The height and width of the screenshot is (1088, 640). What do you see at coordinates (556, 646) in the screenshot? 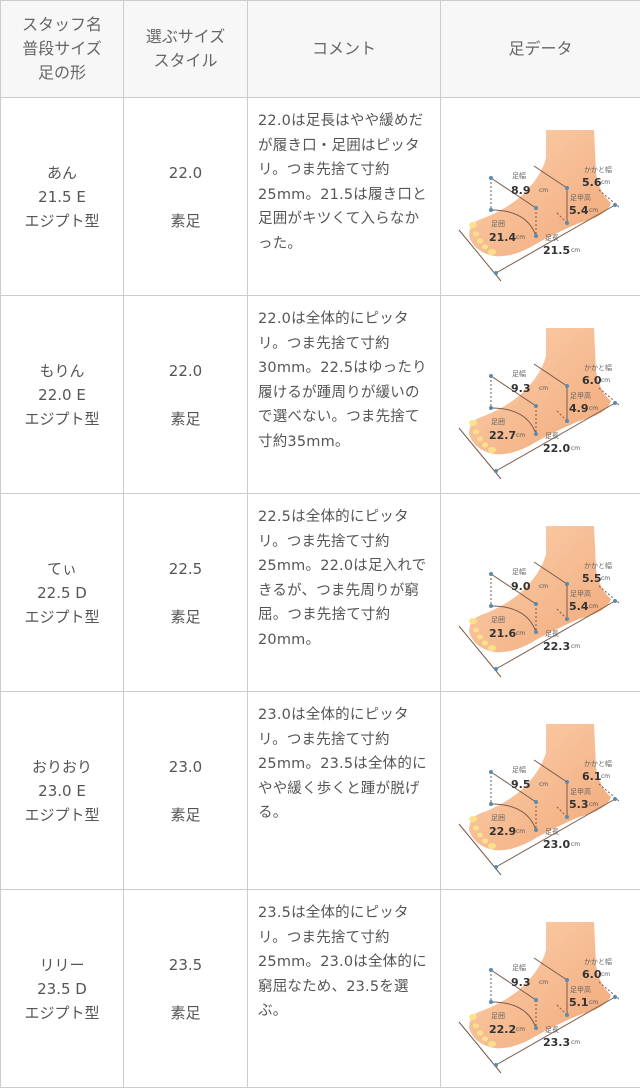
I see `length-value: 22.3` at bounding box center [556, 646].